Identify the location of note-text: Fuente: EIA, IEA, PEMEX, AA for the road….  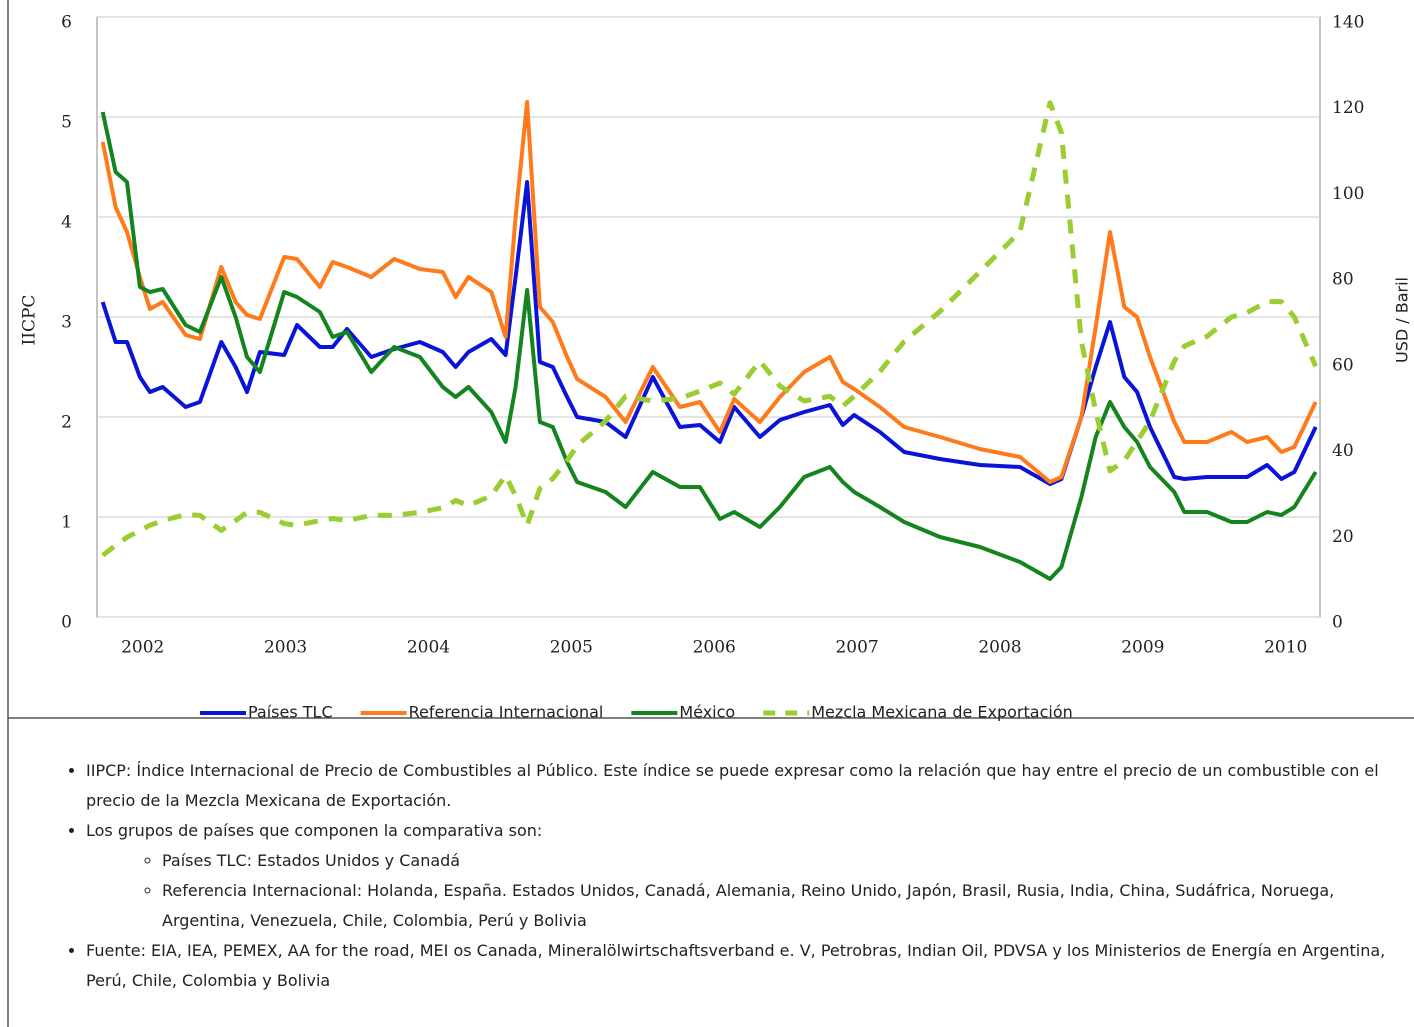
(736, 965).